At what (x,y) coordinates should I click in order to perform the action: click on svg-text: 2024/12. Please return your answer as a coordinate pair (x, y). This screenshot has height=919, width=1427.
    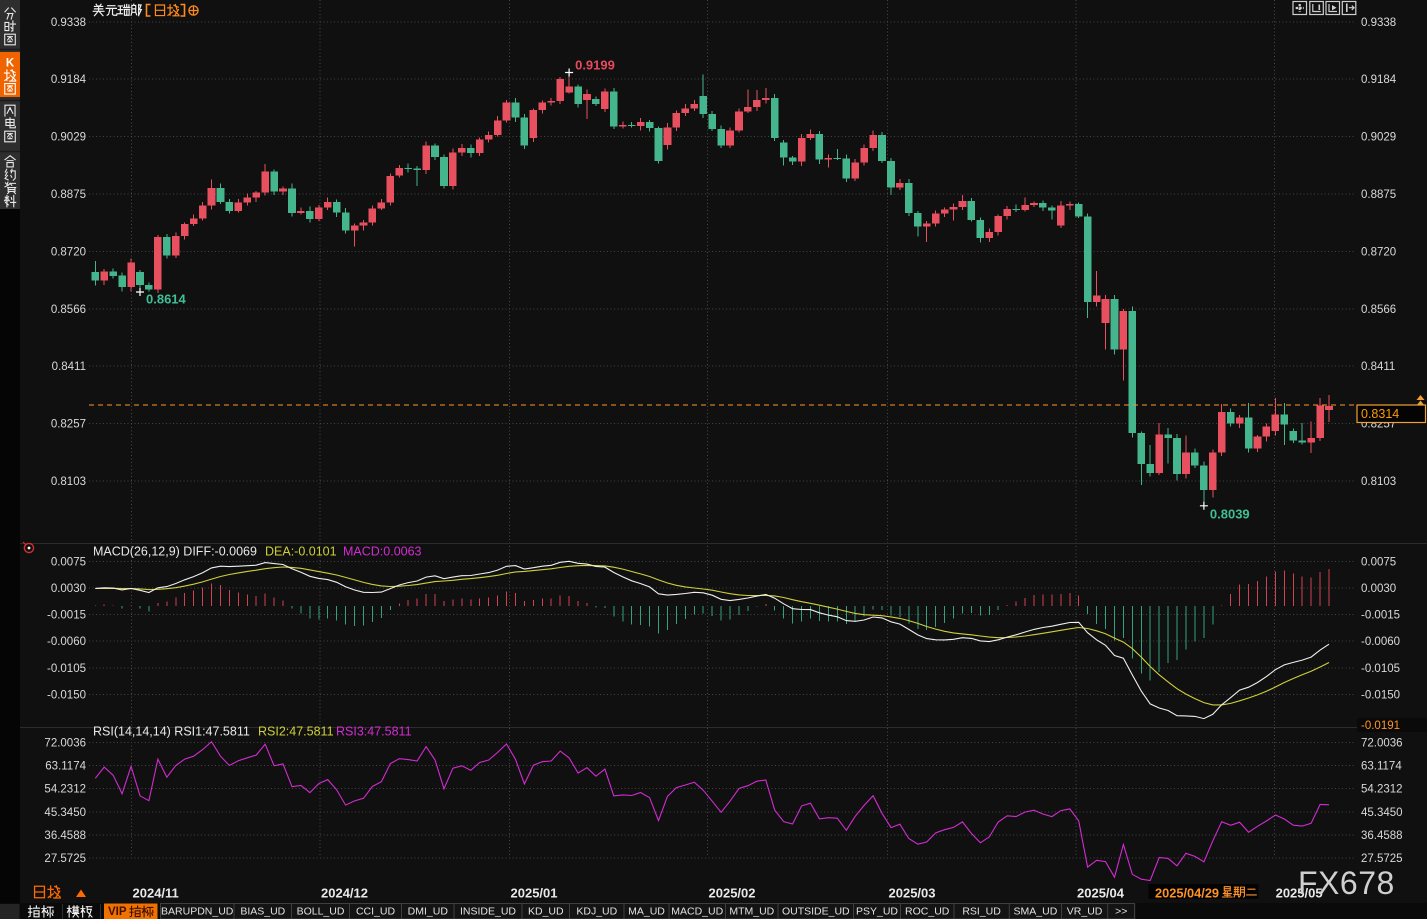
    Looking at the image, I should click on (344, 893).